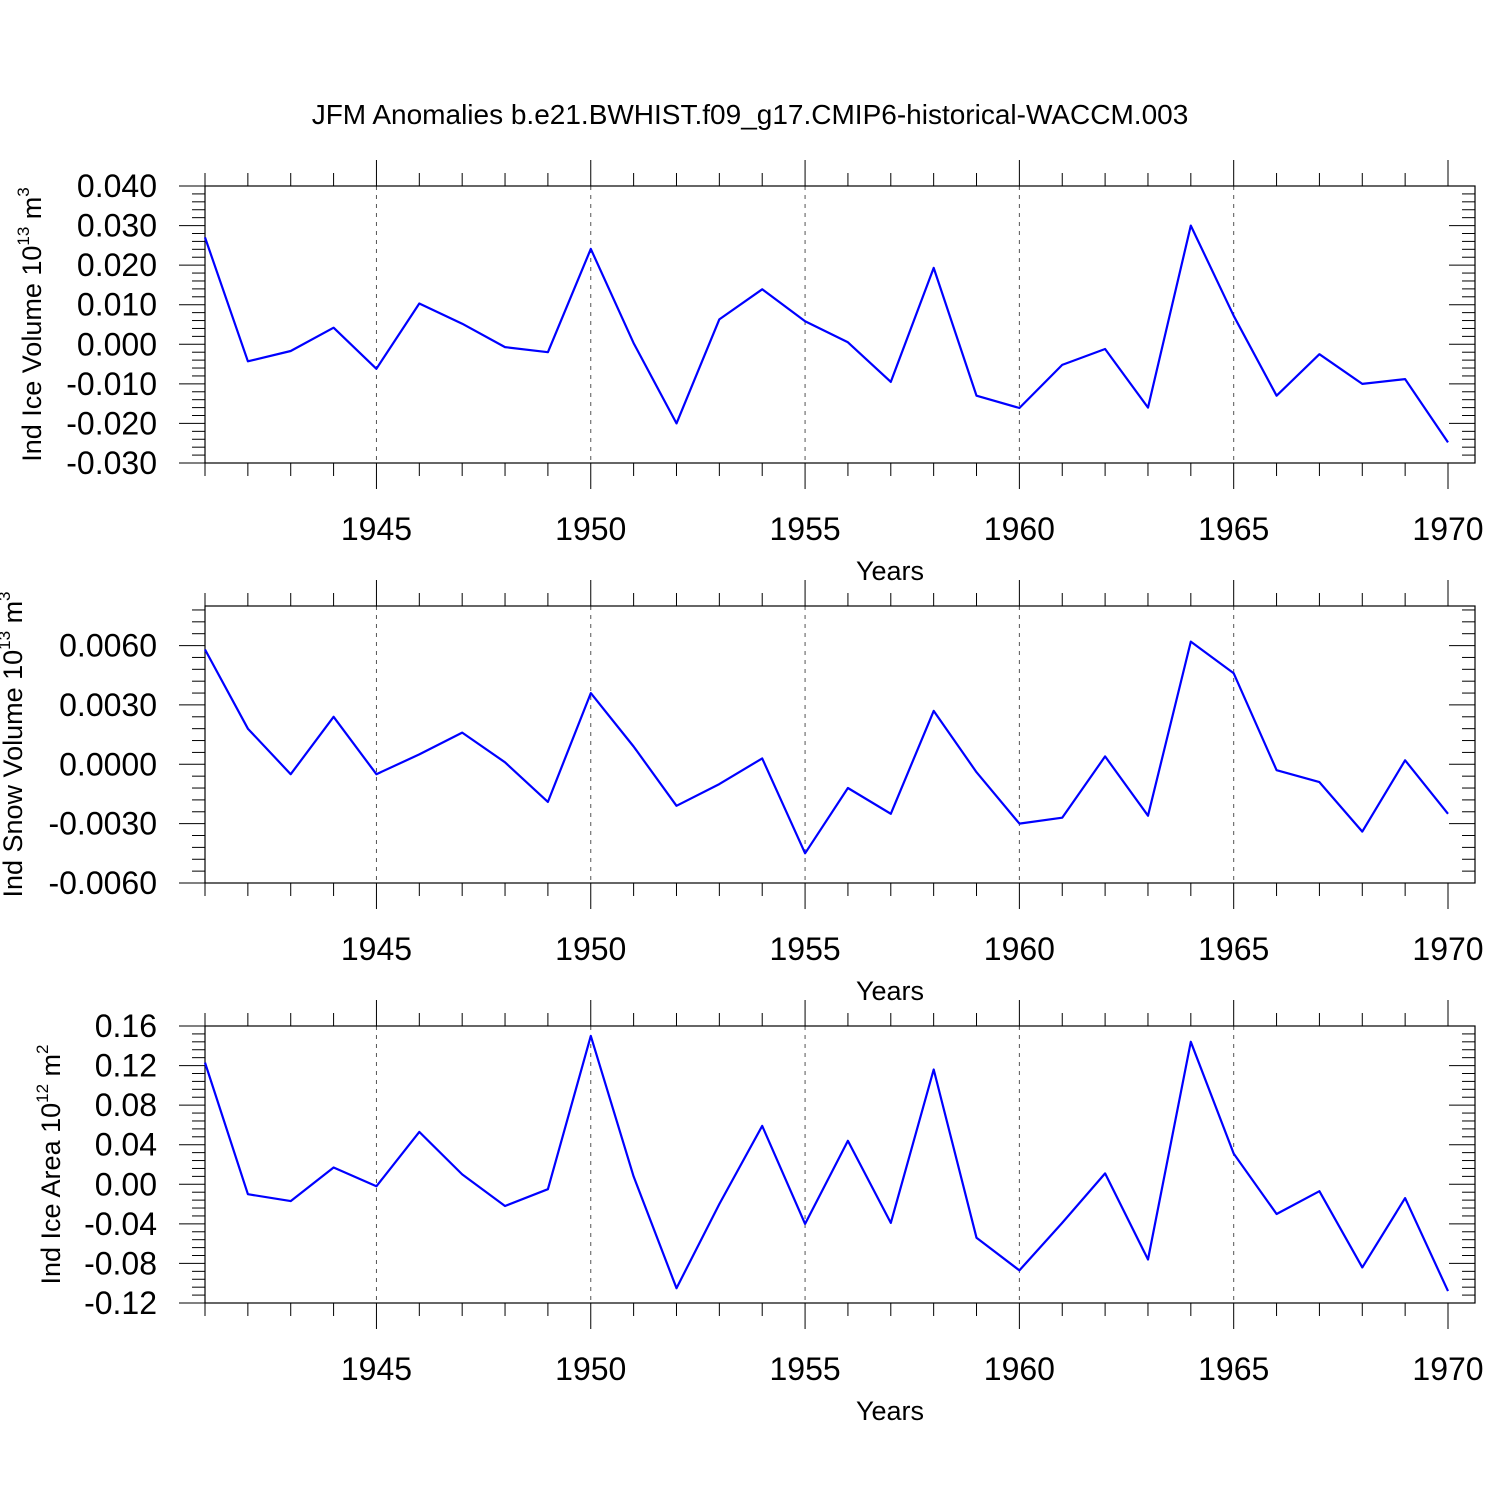 Image resolution: width=1500 pixels, height=1500 pixels. What do you see at coordinates (126, 1145) in the screenshot?
I see `y-tick-label: 0.04` at bounding box center [126, 1145].